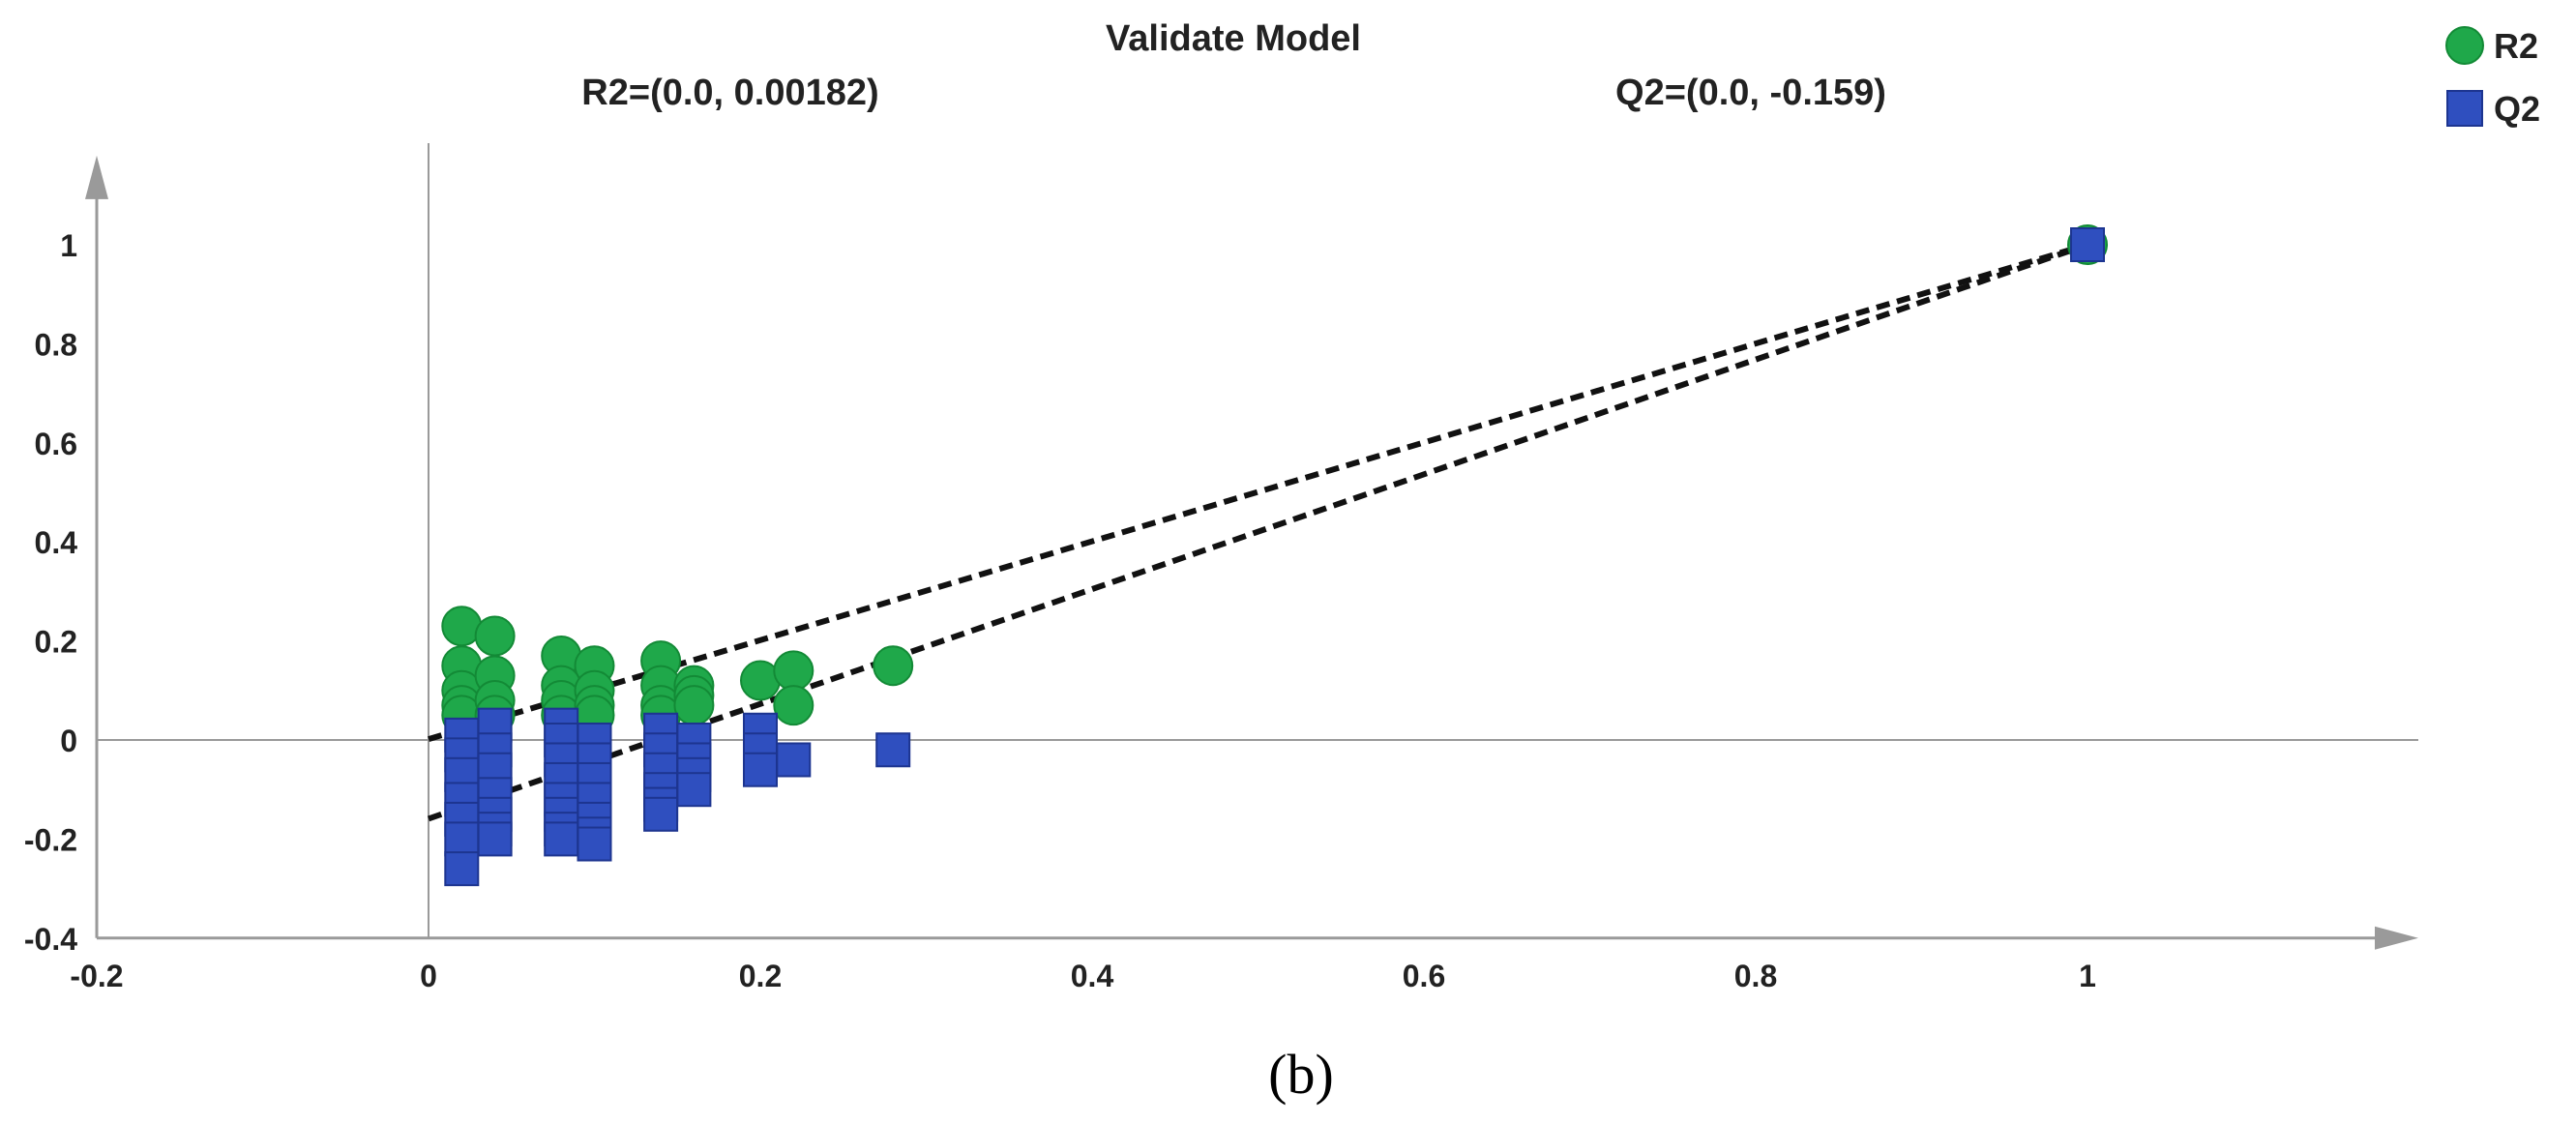  What do you see at coordinates (428, 976) in the screenshot?
I see `x-tick-label: 0` at bounding box center [428, 976].